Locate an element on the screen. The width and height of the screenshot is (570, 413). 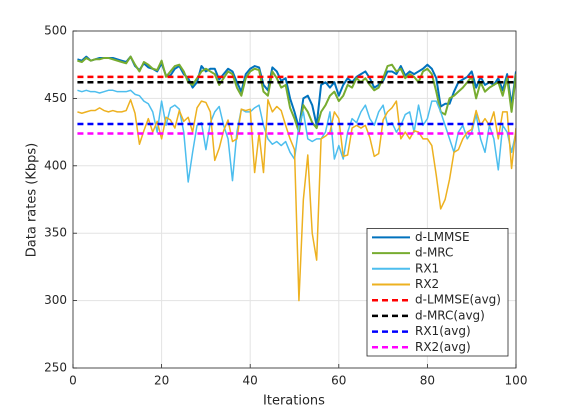
legend-label: d-MRC is located at coordinates (434, 253).